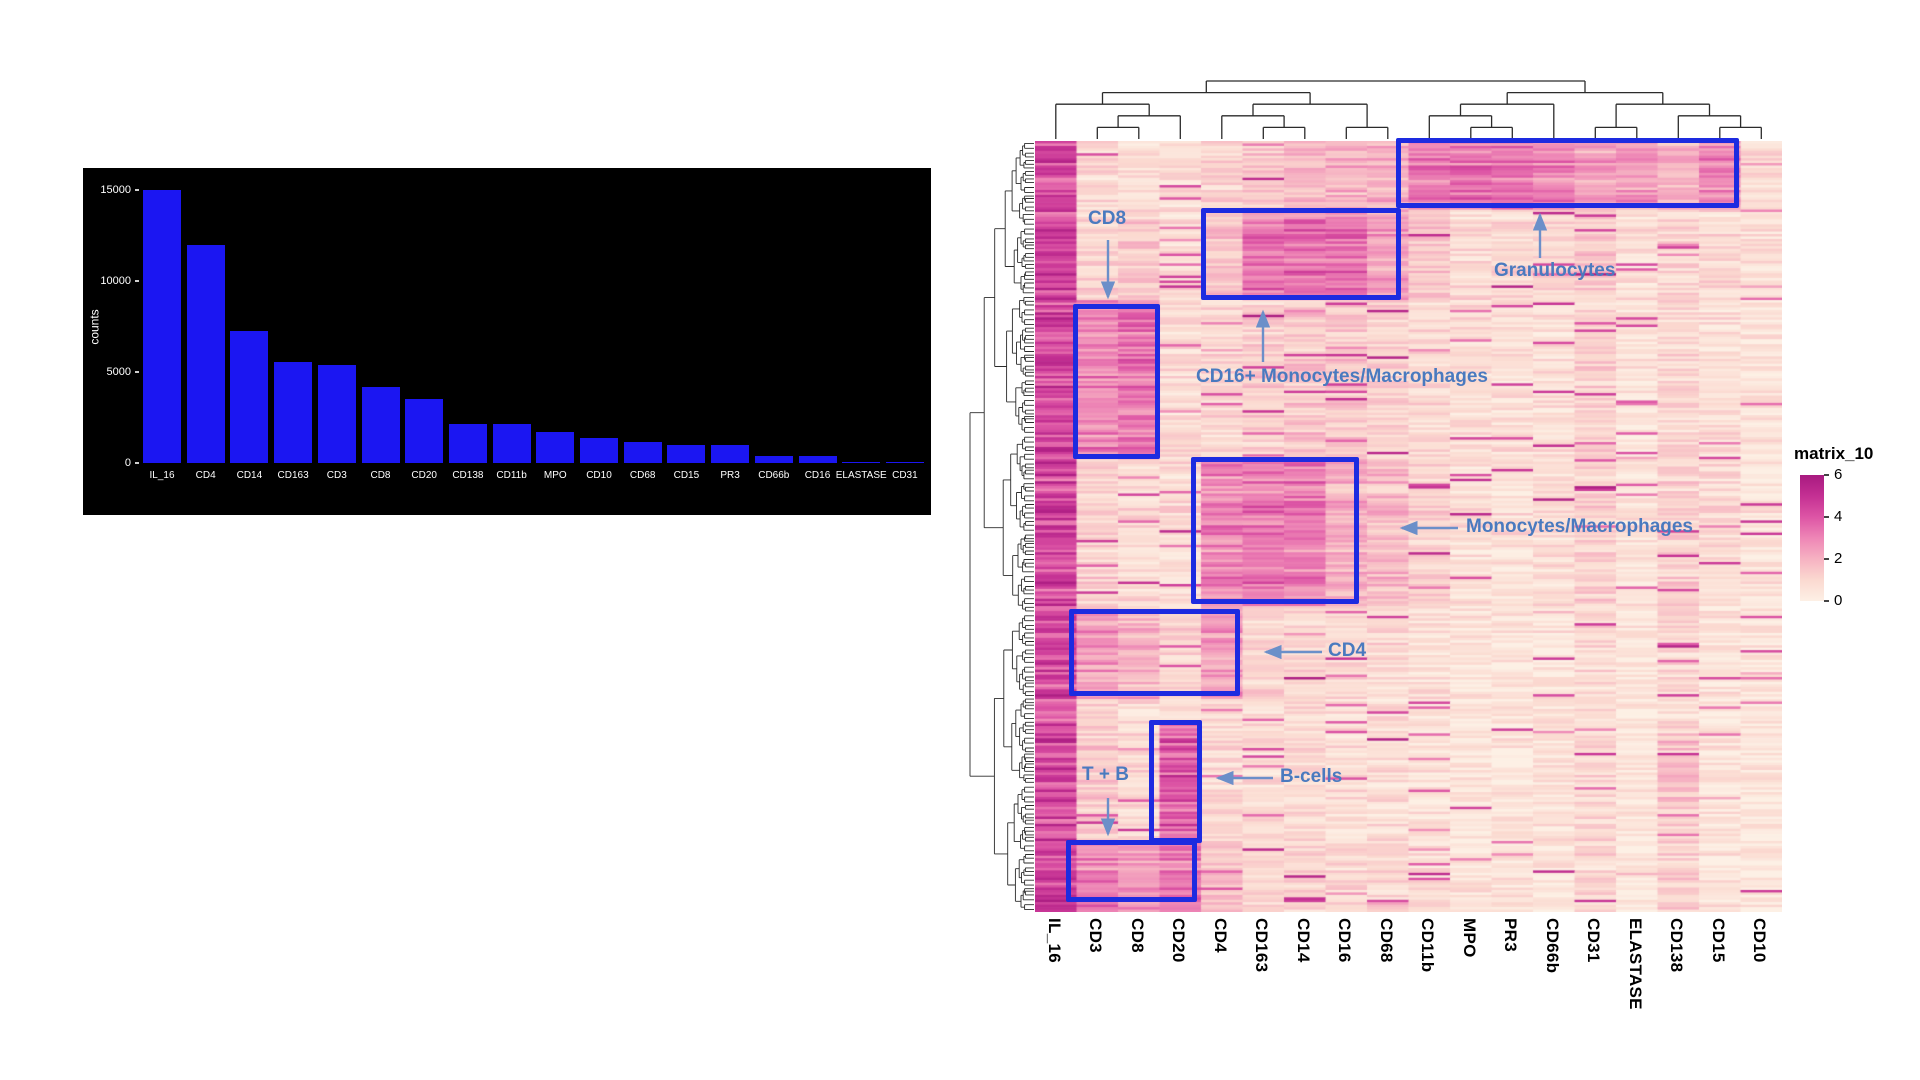 The height and width of the screenshot is (1080, 1920). I want to click on heatmap-column-label: CD66b, so click(1552, 946).